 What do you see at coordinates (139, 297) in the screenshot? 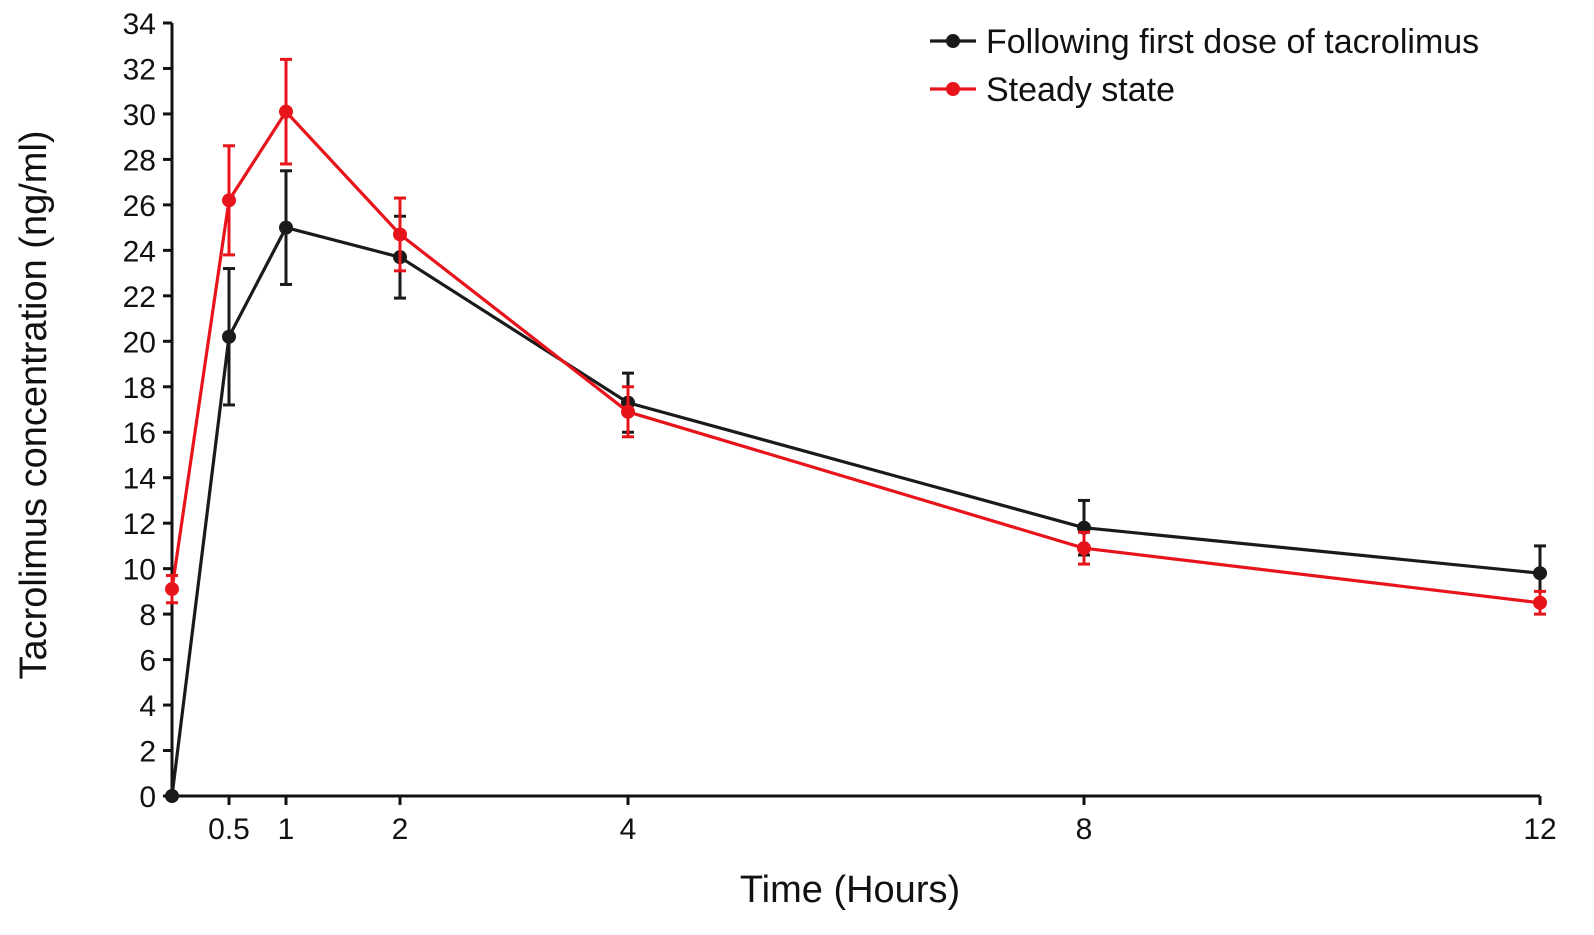
I see `y-tick-label: 22` at bounding box center [139, 297].